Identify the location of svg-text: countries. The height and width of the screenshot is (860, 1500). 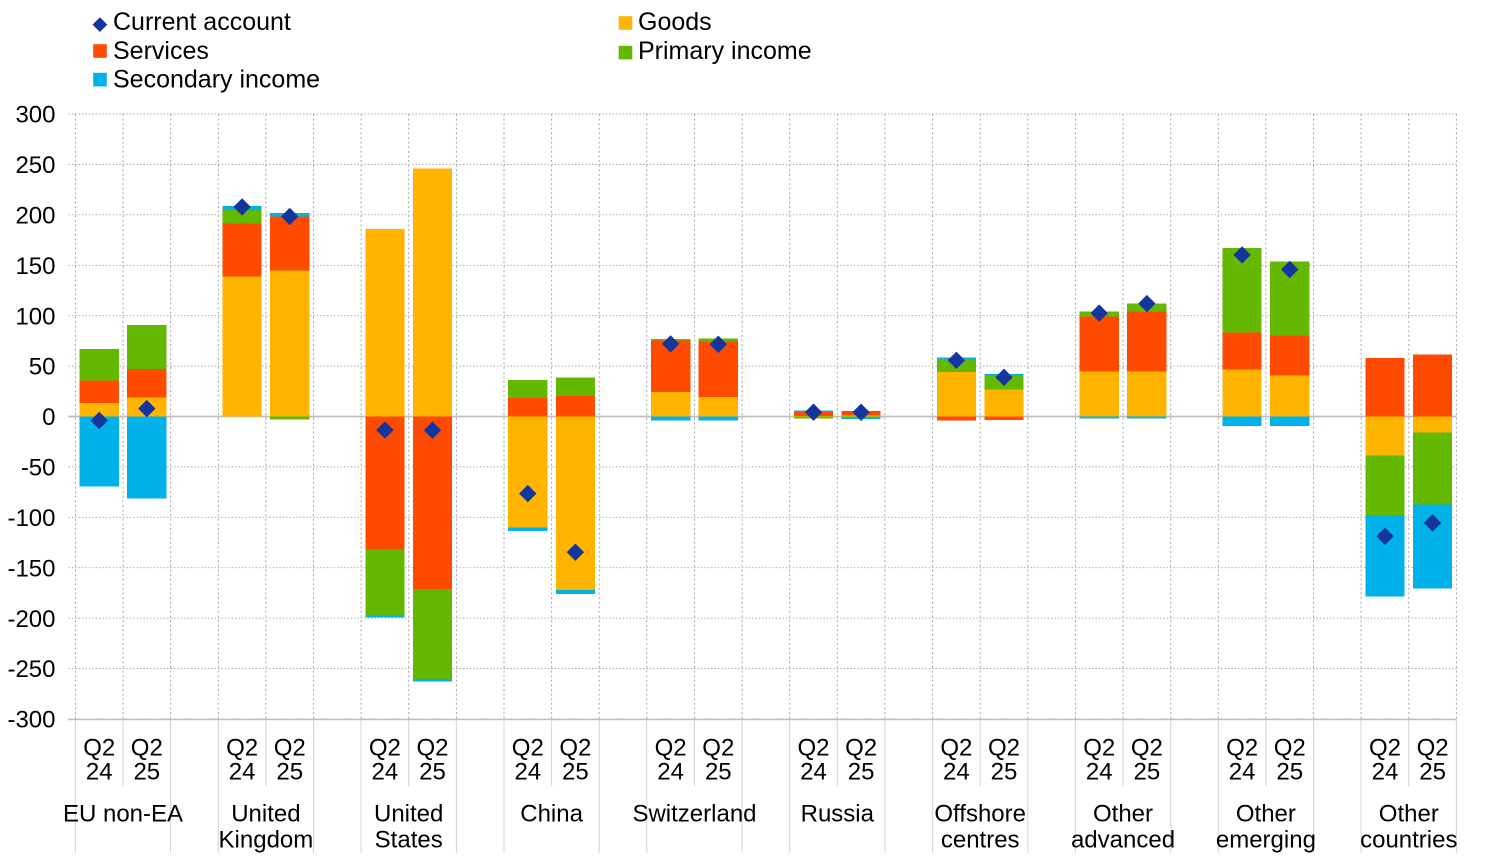
(1408, 840).